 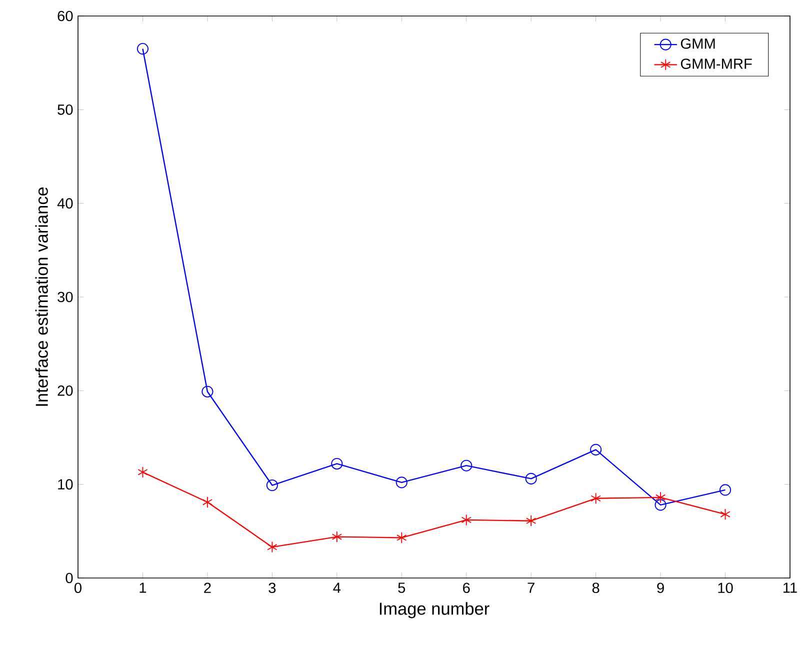 I want to click on x-tick-label: 7, so click(x=531, y=587).